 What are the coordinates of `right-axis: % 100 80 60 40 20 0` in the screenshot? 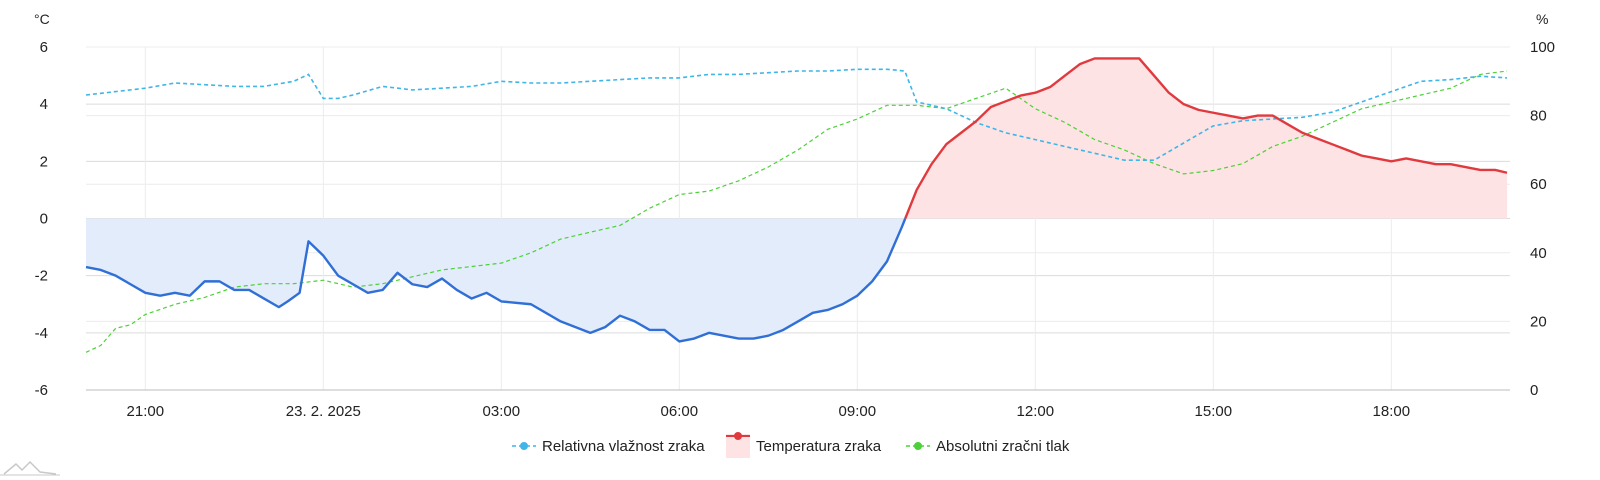 It's located at (1542, 205).